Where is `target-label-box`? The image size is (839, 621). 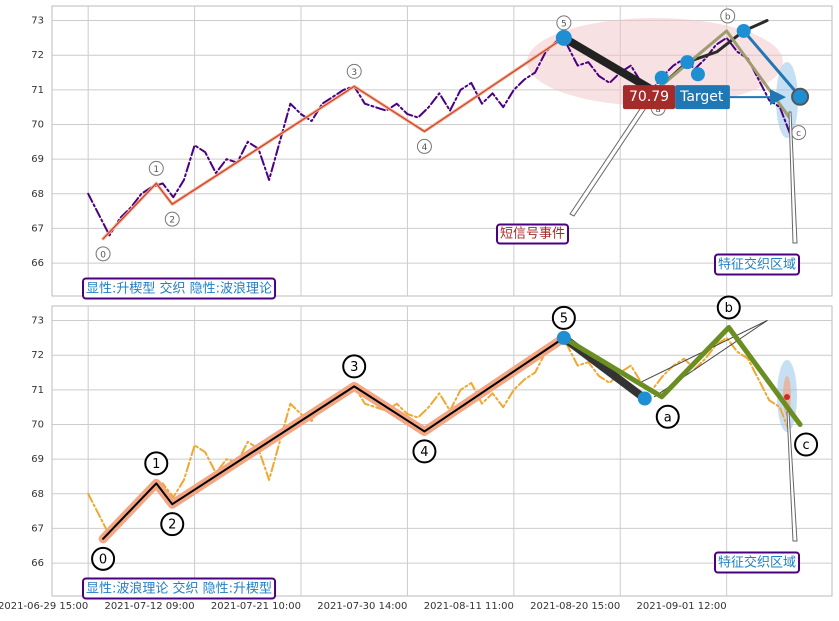
target-label-box is located at coordinates (702, 97).